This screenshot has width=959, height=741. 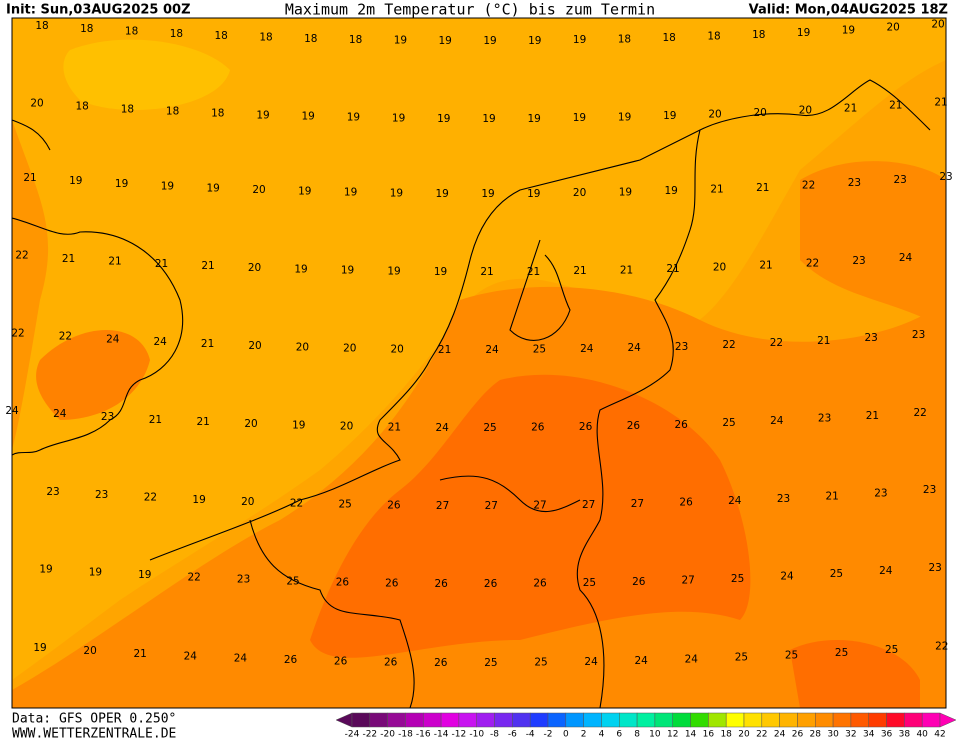 I want to click on colorbar-arrow, so click(x=948, y=720).